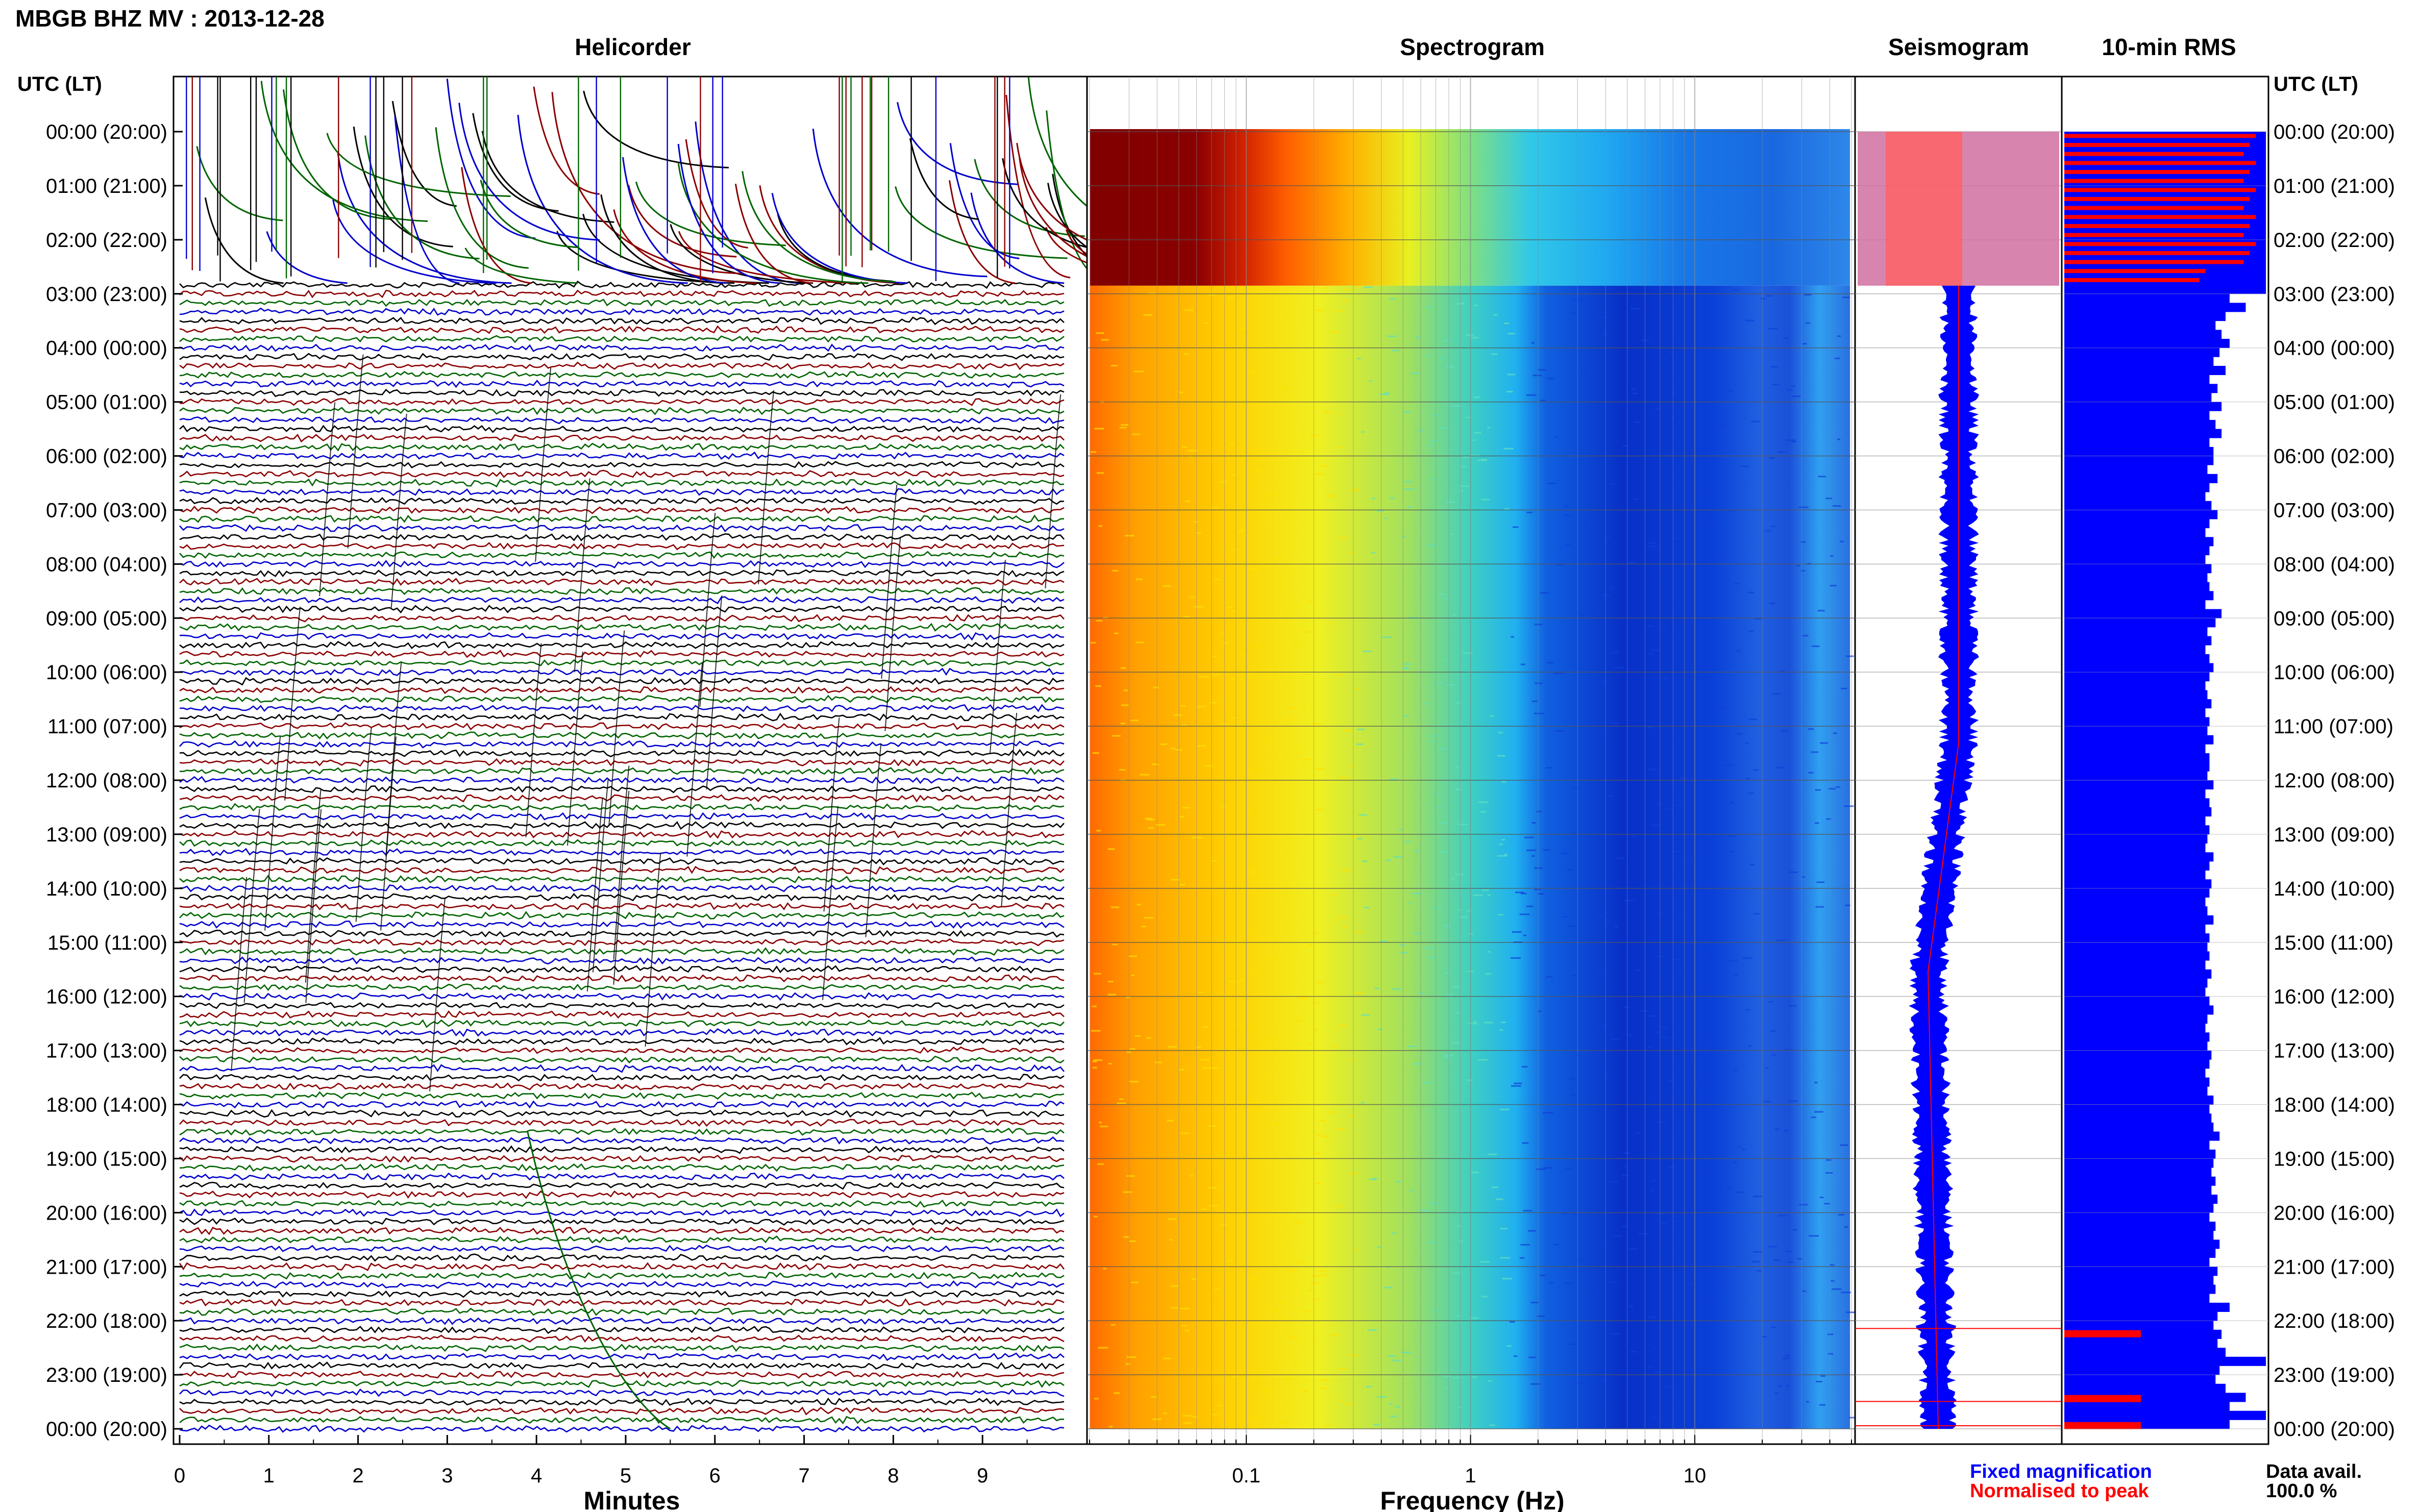  Describe the element at coordinates (106, 132) in the screenshot. I see `time-label-left: 00:00 (20:00)` at that location.